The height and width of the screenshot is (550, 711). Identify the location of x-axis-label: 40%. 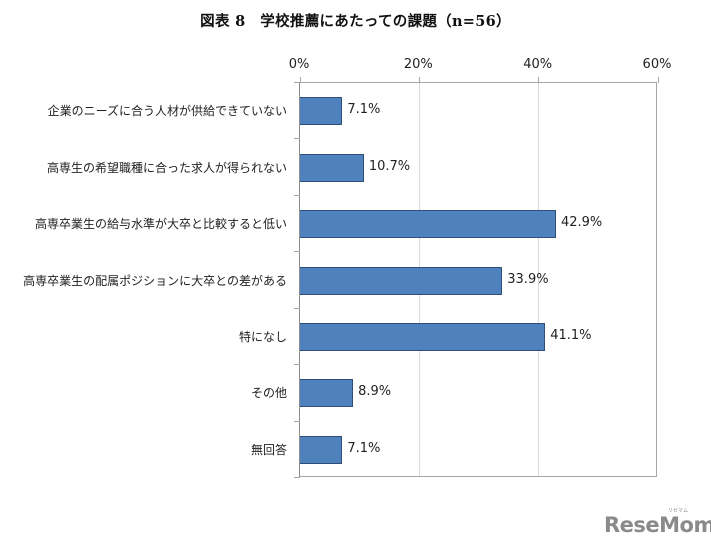
(538, 64).